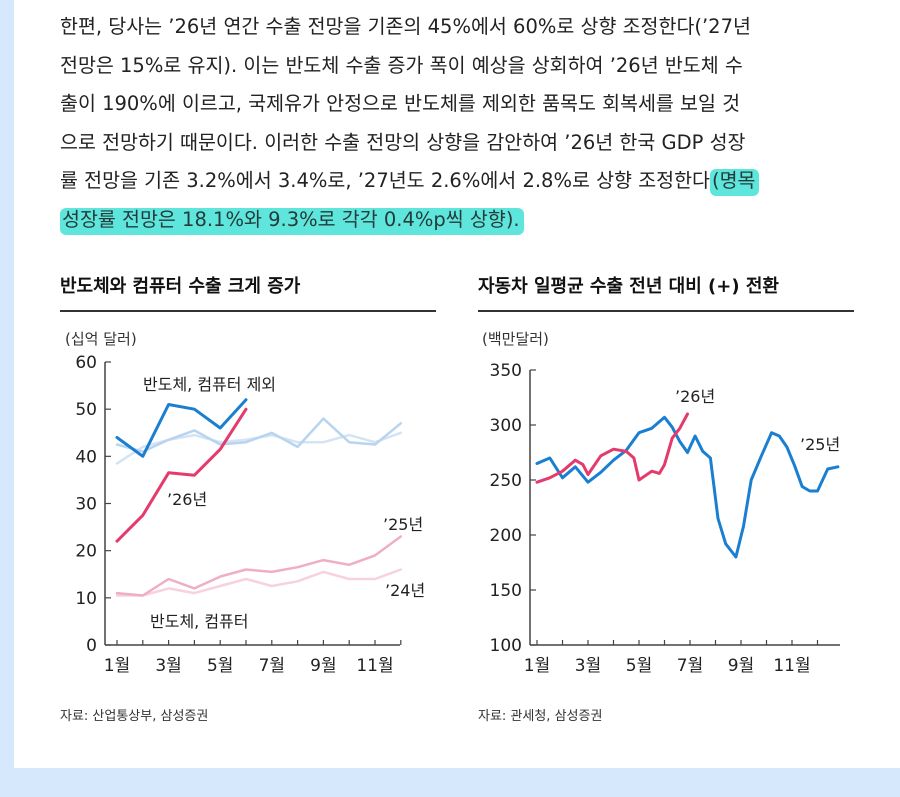  Describe the element at coordinates (506, 481) in the screenshot. I see `y-tick-label: 250` at that location.